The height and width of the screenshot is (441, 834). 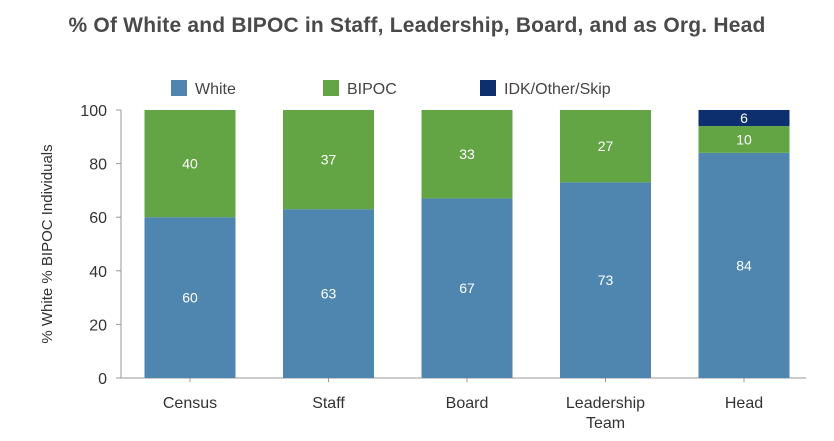 What do you see at coordinates (215, 89) in the screenshot?
I see `legend-label-0: White` at bounding box center [215, 89].